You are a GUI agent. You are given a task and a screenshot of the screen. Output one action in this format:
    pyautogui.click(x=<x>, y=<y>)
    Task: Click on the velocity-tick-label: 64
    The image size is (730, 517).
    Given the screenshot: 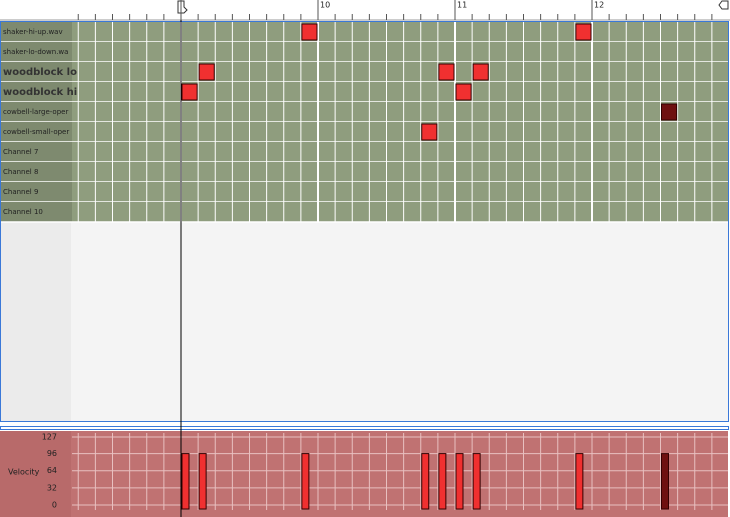 What is the action you would take?
    pyautogui.click(x=52, y=470)
    